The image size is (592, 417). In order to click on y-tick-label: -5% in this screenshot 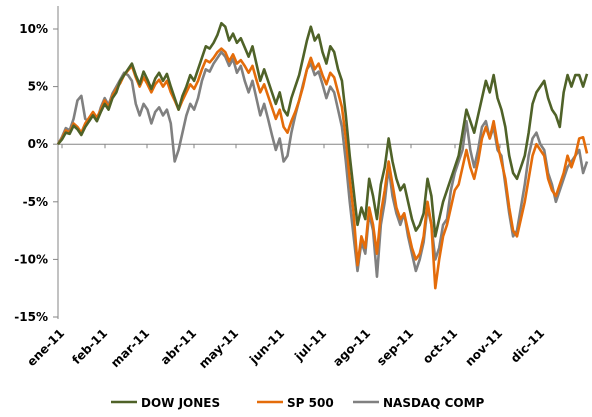, I will do `click(35, 202)`.